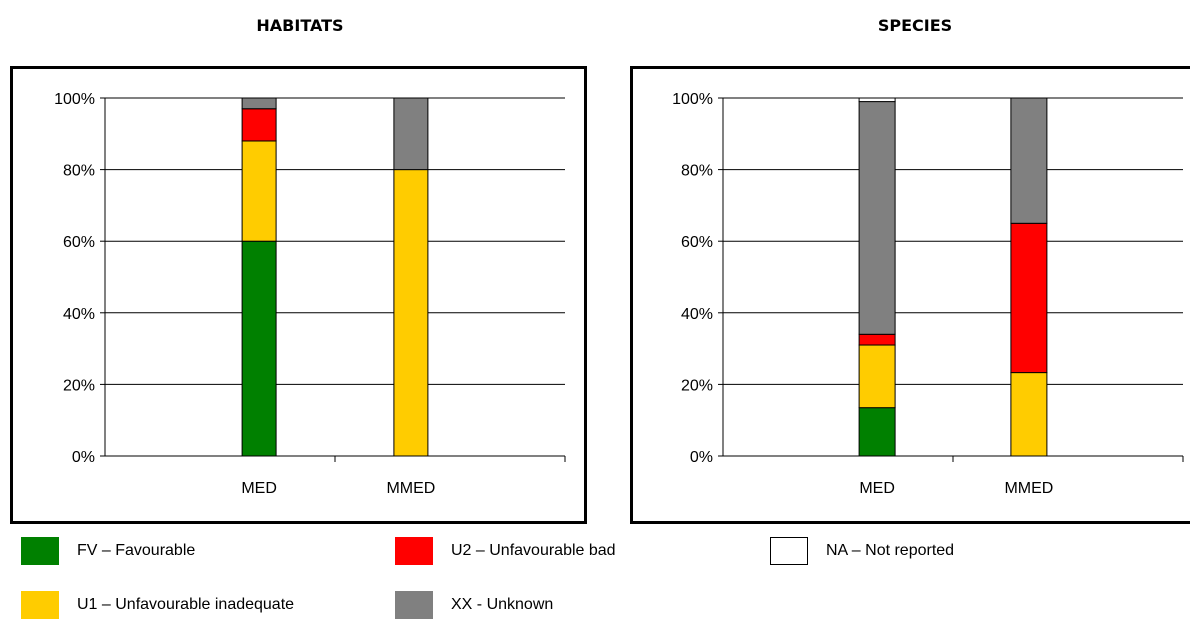 The width and height of the screenshot is (1190, 626). Describe the element at coordinates (877, 218) in the screenshot. I see `species-bar-med-xx` at that location.